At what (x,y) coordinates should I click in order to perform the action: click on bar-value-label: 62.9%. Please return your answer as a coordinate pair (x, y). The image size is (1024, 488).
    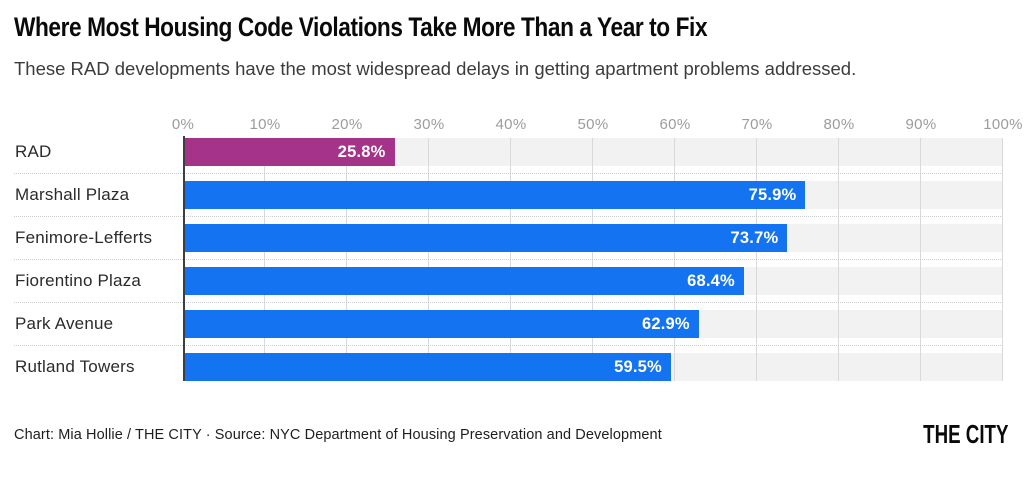
    Looking at the image, I should click on (665, 323).